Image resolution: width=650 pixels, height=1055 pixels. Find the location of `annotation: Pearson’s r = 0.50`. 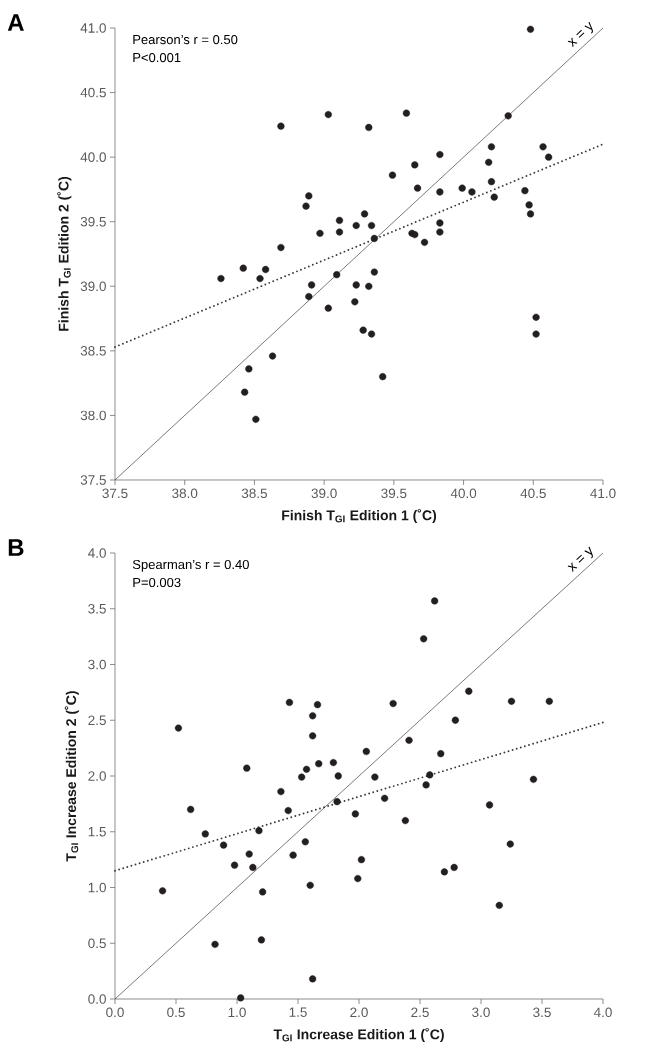

annotation: Pearson’s r = 0.50 is located at coordinates (185, 39).